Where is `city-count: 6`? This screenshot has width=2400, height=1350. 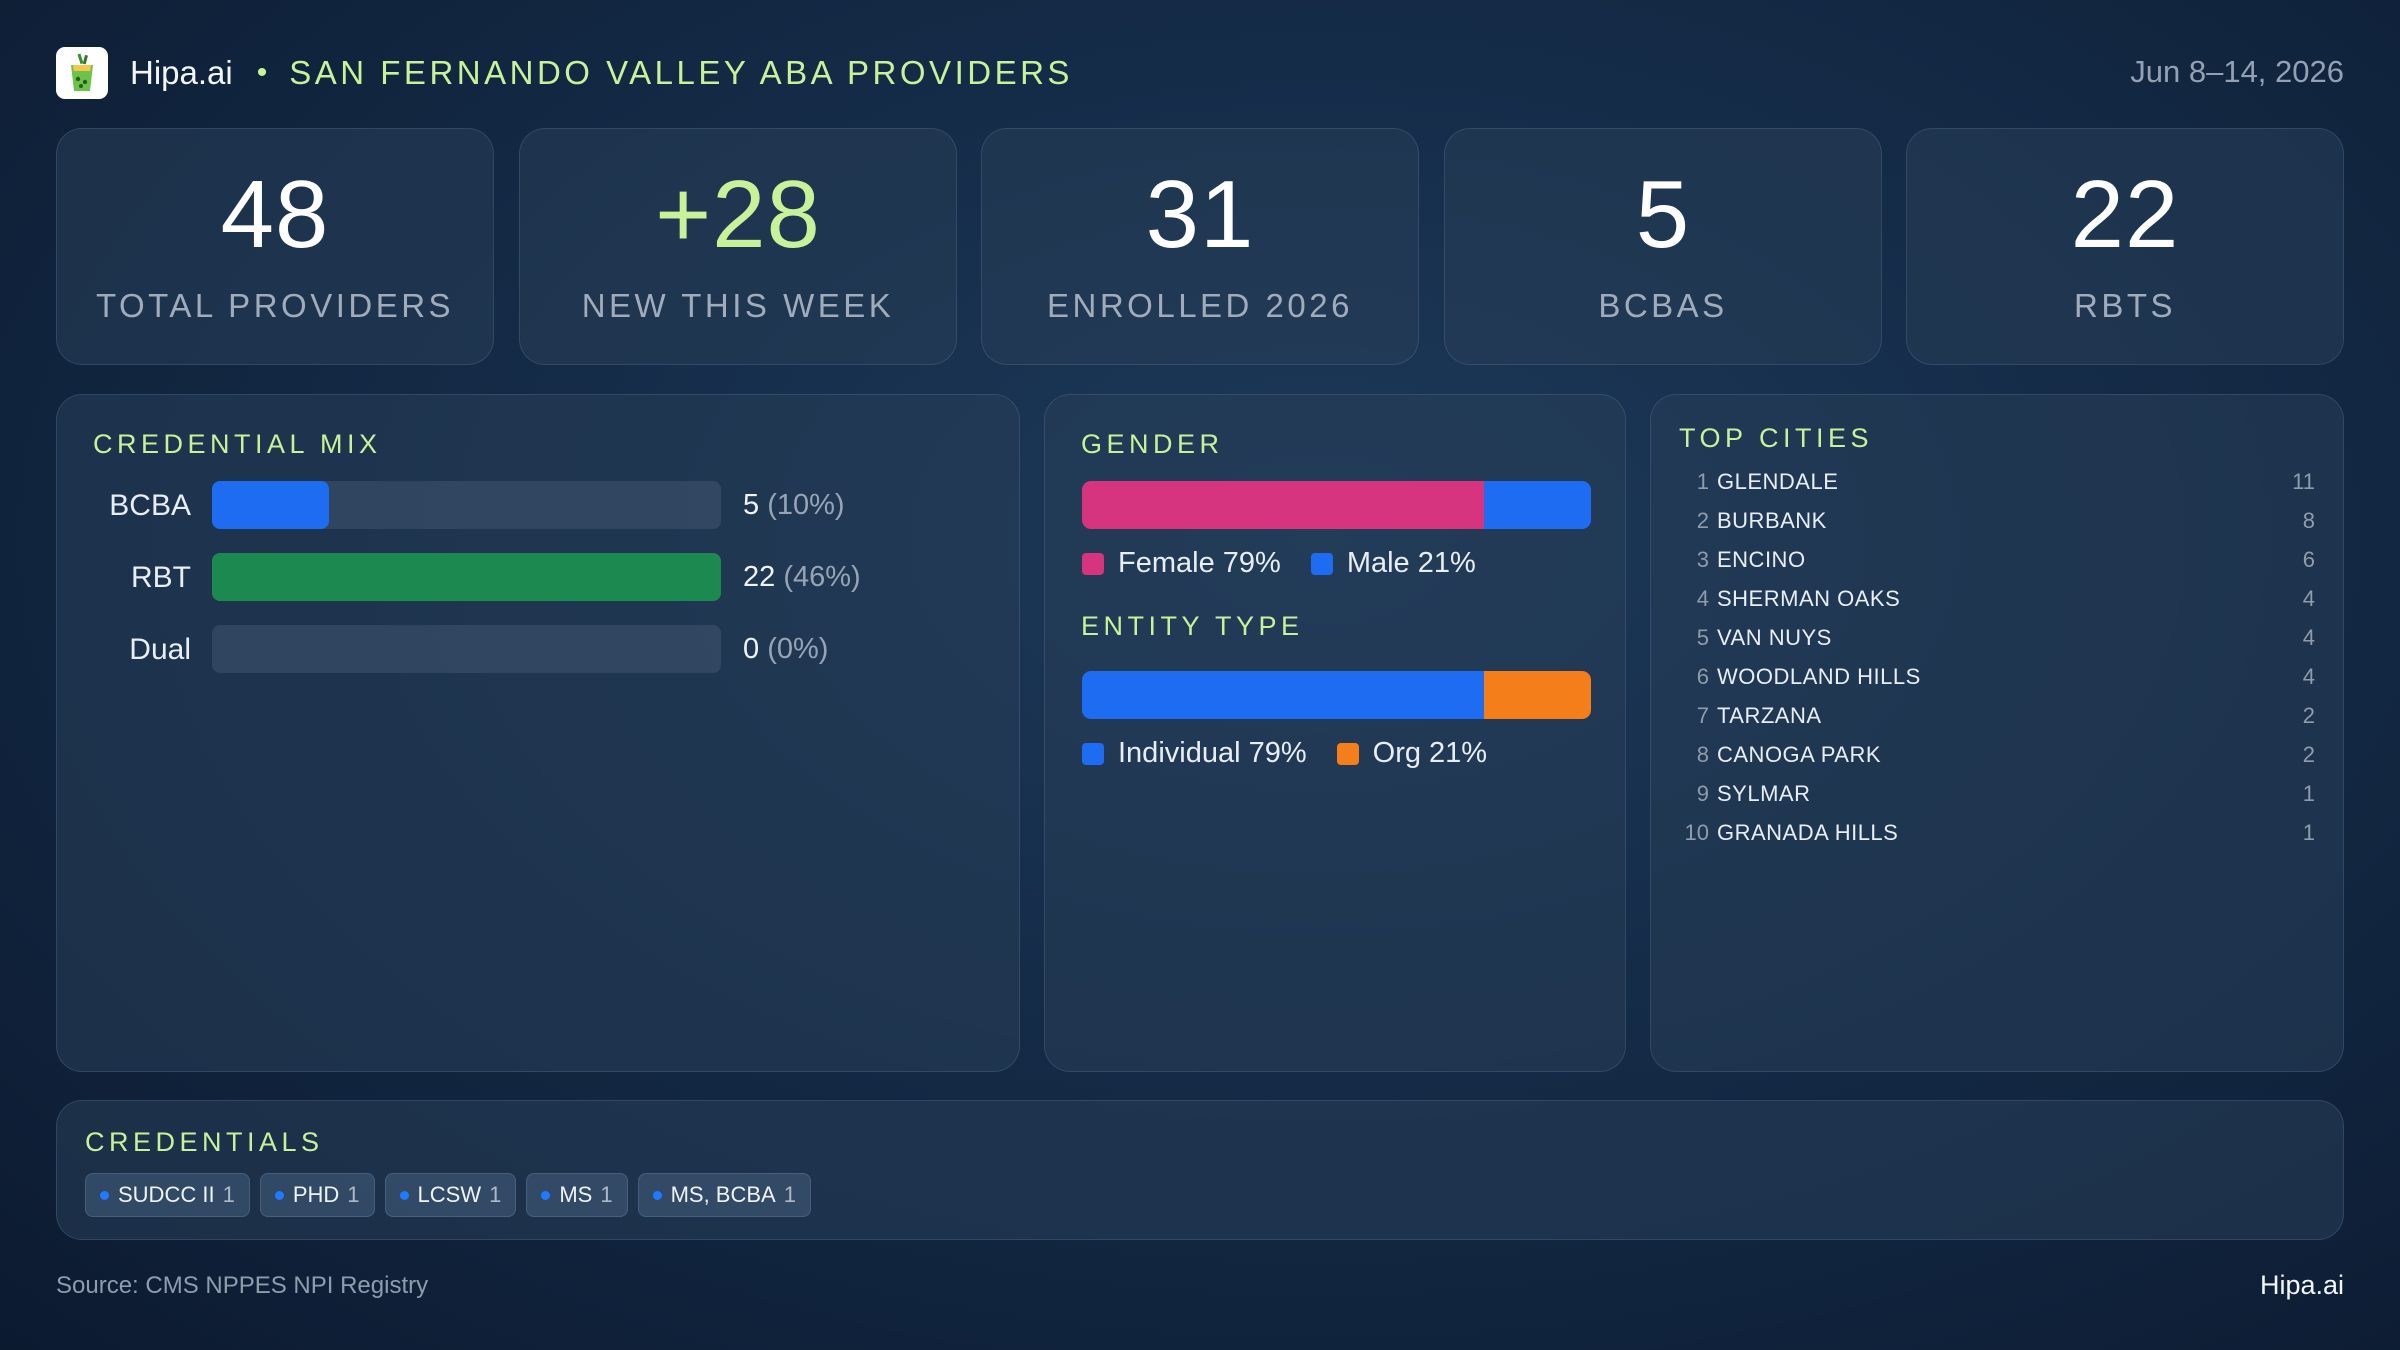
city-count: 6 is located at coordinates (2308, 559).